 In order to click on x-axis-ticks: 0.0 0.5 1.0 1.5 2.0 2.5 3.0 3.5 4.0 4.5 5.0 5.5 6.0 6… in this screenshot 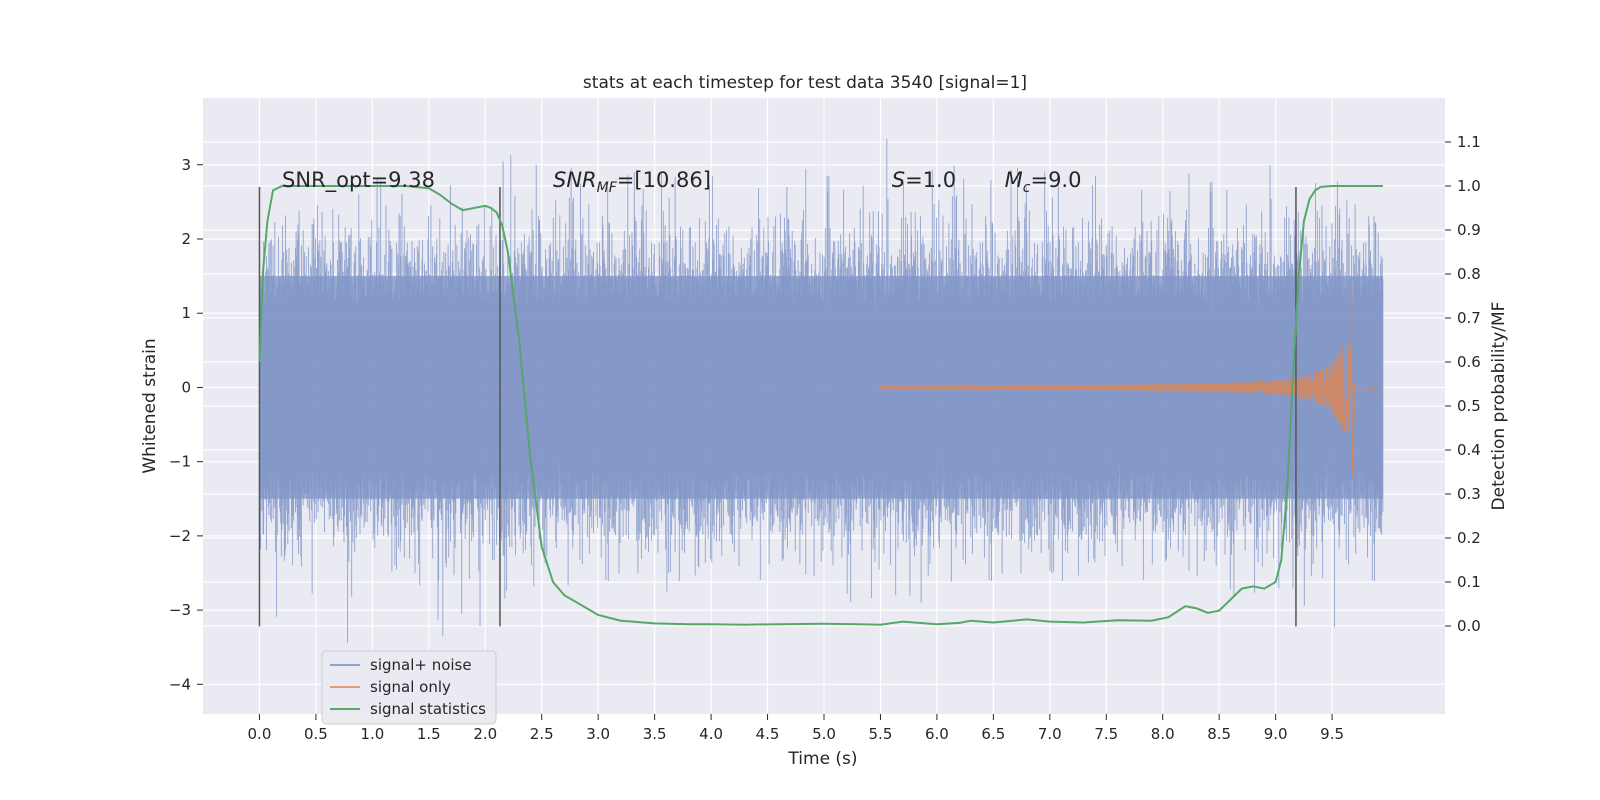, I will do `click(796, 728)`.